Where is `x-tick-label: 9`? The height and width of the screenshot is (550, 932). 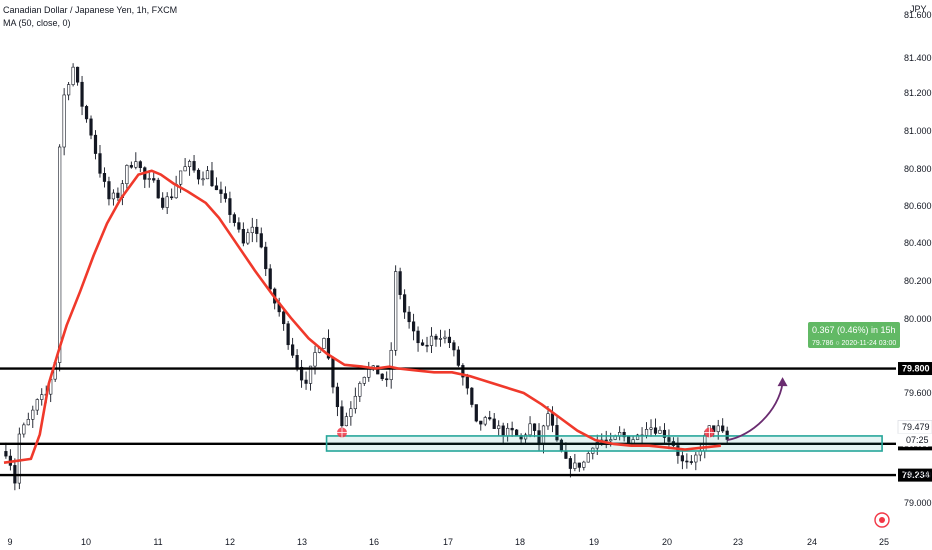 x-tick-label: 9 is located at coordinates (9, 542).